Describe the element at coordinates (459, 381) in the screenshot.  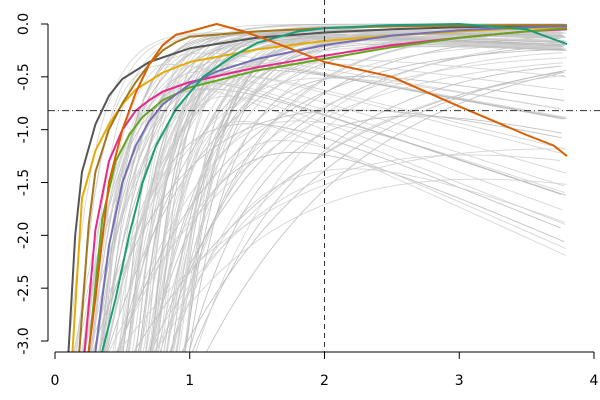
I see `x-tick-label: 3` at that location.